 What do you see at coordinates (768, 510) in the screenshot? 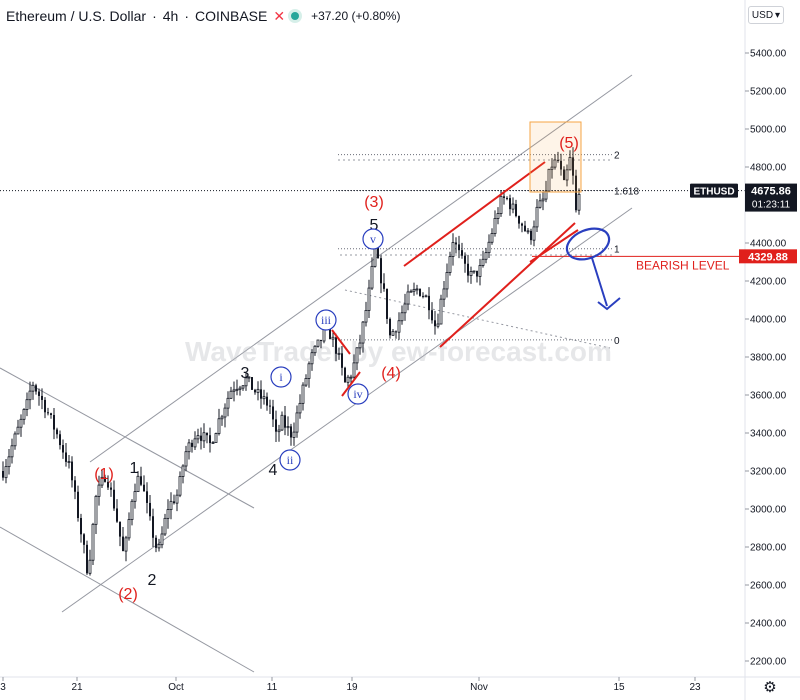
I see `price-tick-label: 3000.00` at bounding box center [768, 510].